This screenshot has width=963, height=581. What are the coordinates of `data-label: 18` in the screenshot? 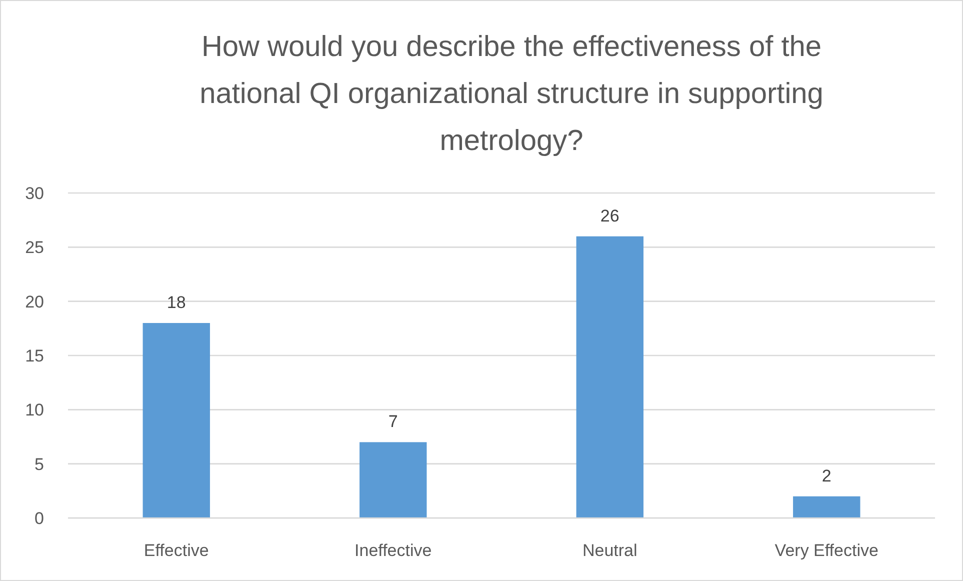 It's located at (176, 302).